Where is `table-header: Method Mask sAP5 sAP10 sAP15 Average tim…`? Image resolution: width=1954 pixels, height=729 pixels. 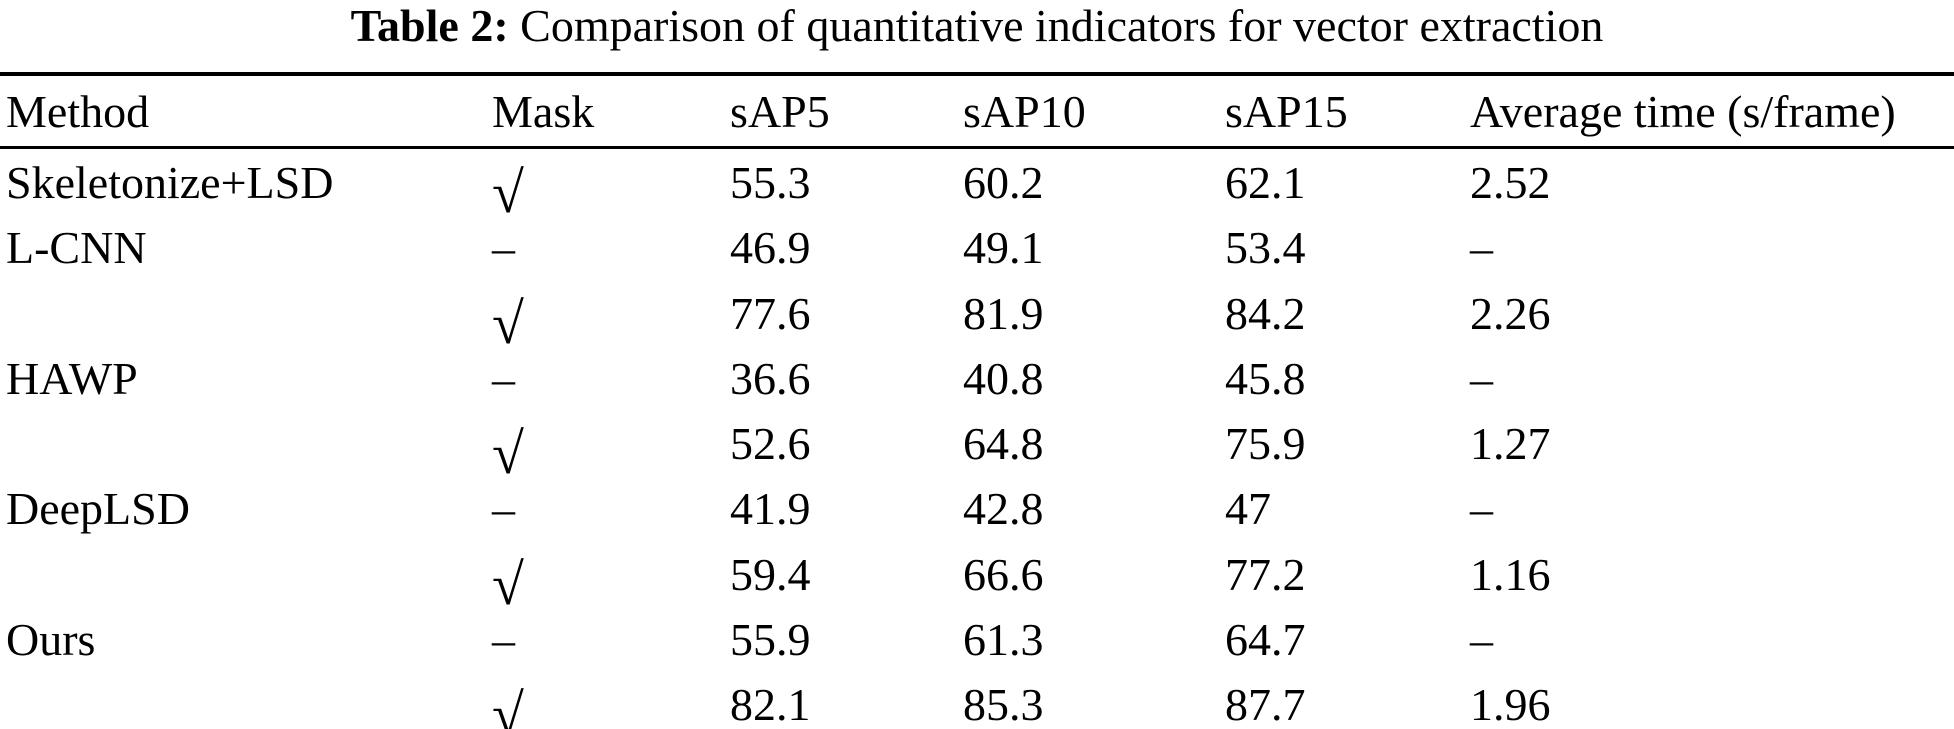 table-header: Method Mask sAP5 sAP10 sAP15 Average tim… is located at coordinates (977, 111).